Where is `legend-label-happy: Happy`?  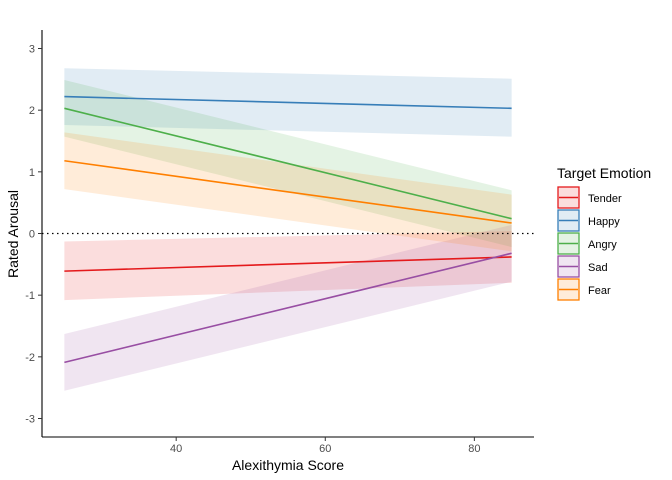 legend-label-happy: Happy is located at coordinates (604, 222).